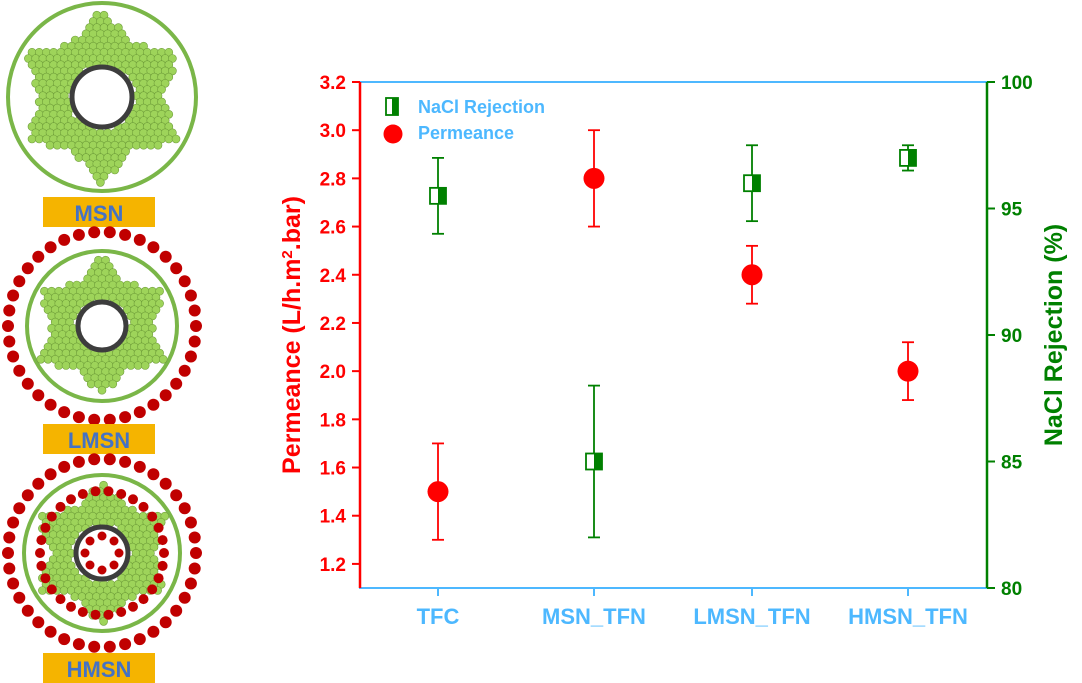 The height and width of the screenshot is (683, 1082). I want to click on left-y-axis-label-post: .bar), so click(292, 223).